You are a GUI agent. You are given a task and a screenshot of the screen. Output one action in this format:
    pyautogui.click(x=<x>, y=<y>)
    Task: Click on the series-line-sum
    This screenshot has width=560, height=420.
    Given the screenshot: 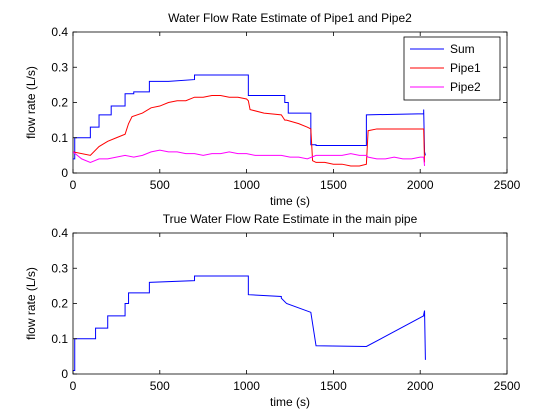 What is the action you would take?
    pyautogui.click(x=249, y=117)
    